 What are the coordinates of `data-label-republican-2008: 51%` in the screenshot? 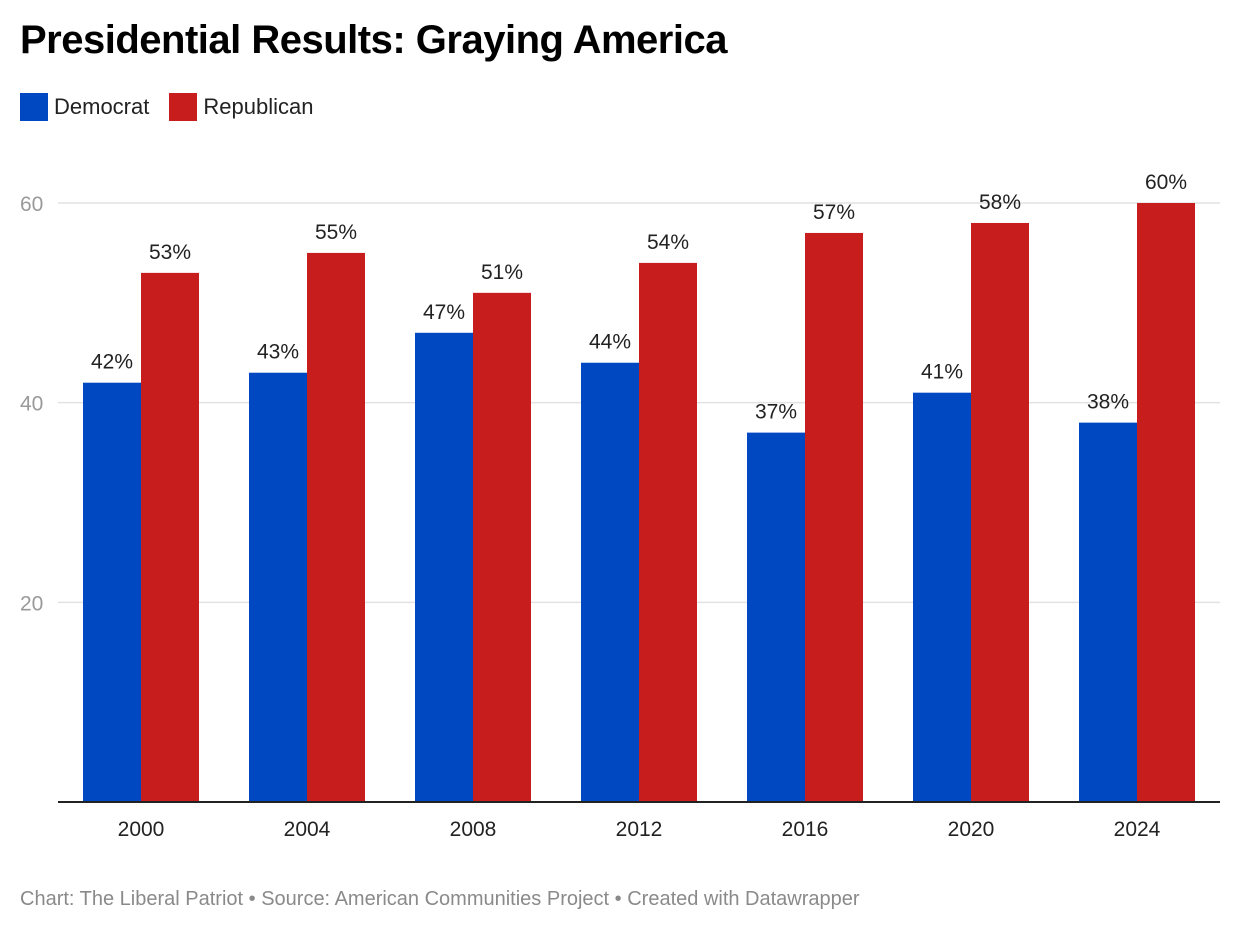 It's located at (502, 272).